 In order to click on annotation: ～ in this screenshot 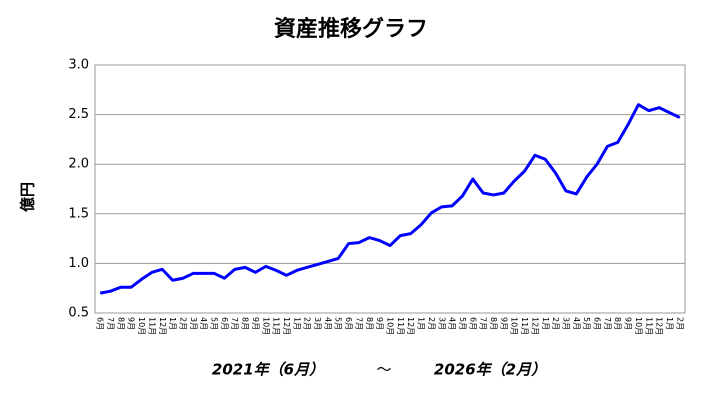, I will do `click(383, 370)`.